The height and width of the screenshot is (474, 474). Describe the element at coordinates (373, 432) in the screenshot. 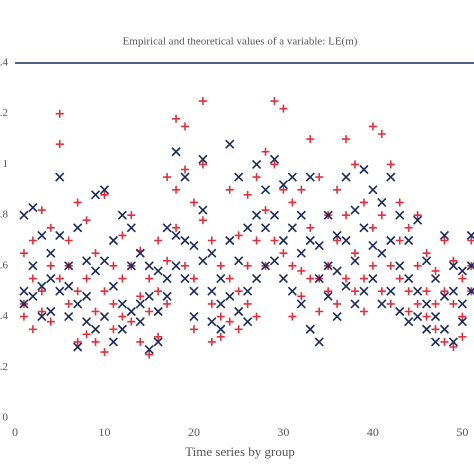

I see `x-tick-label: 40` at that location.